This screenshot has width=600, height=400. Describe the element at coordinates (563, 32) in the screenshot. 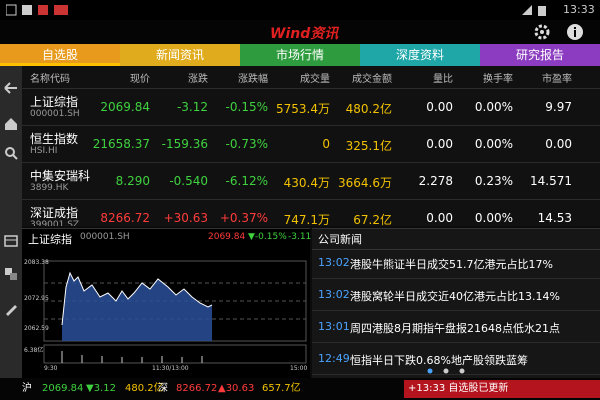

I see `header-icons` at that location.